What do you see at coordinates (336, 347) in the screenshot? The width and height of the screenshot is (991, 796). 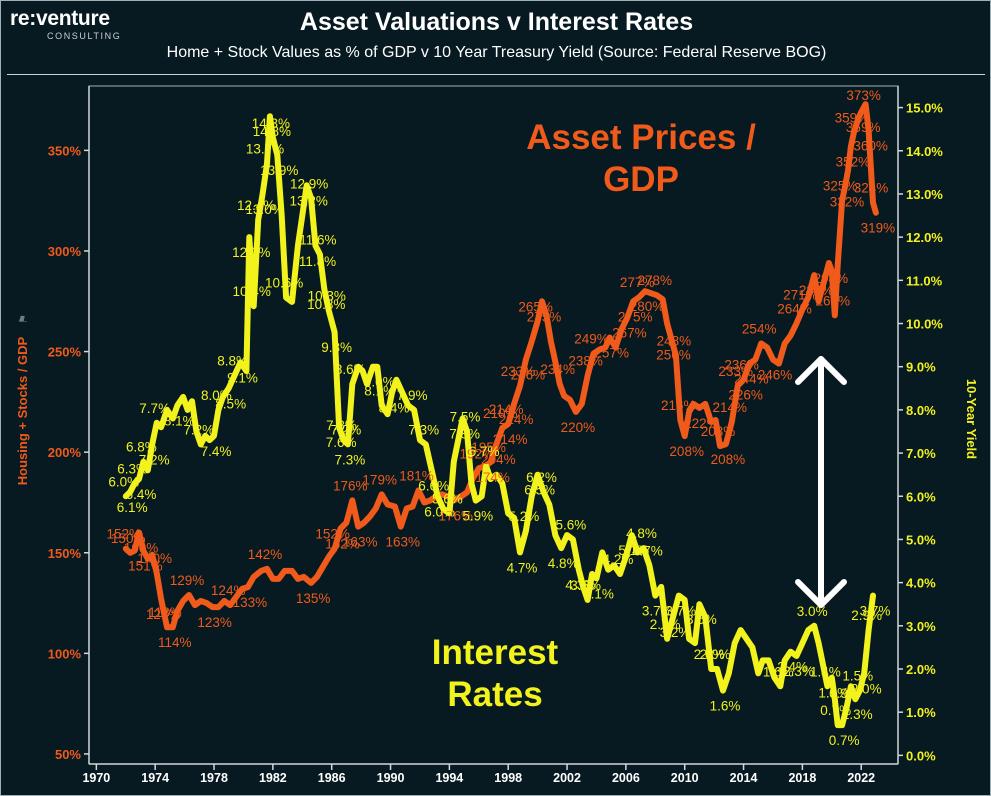 I see `interest-rates-value-label: 9.8%` at bounding box center [336, 347].